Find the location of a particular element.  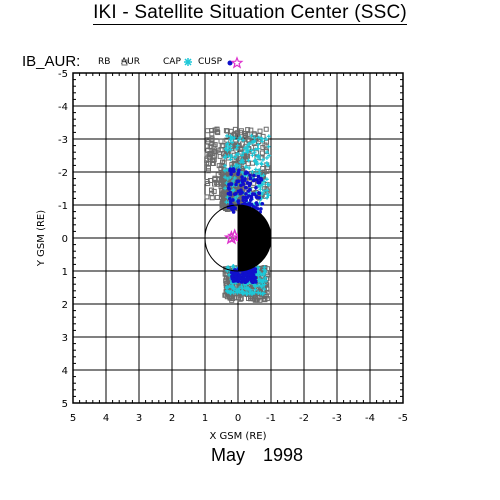

year-label: 1998 is located at coordinates (283, 455).